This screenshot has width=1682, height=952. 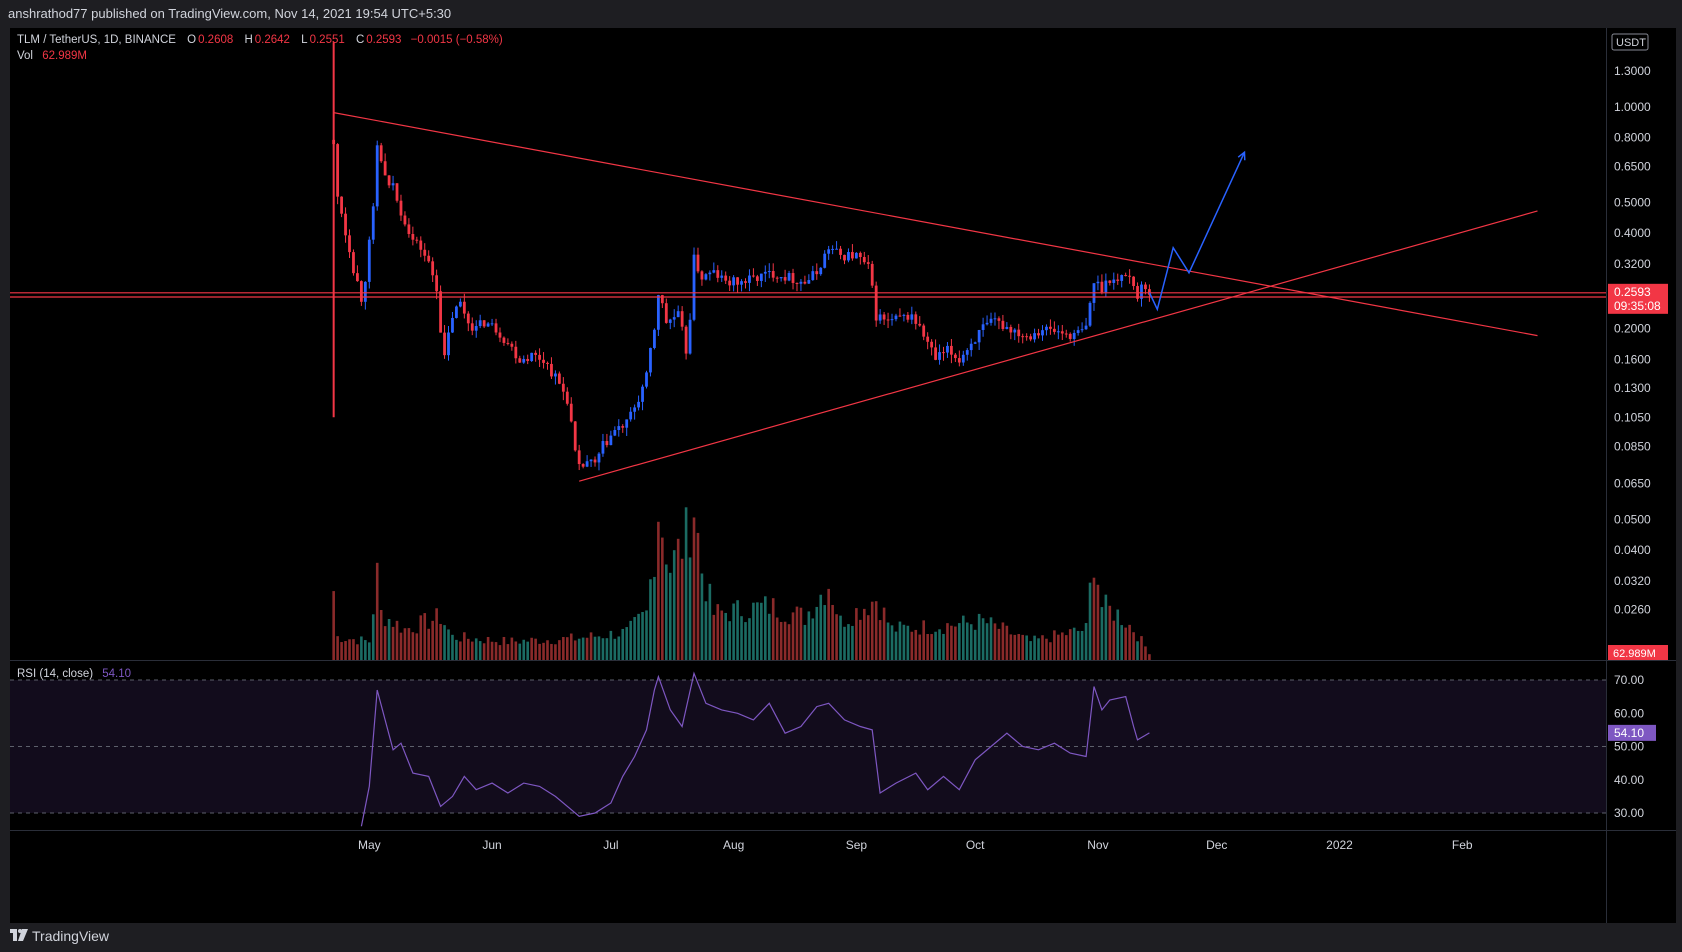 What do you see at coordinates (192, 40) in the screenshot?
I see `open-label: O` at bounding box center [192, 40].